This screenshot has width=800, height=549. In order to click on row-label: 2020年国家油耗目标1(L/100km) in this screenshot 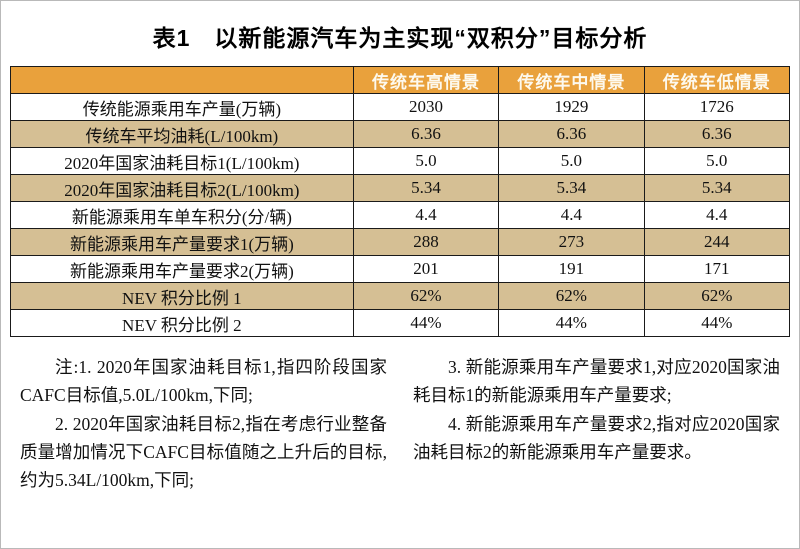, I will do `click(182, 161)`.